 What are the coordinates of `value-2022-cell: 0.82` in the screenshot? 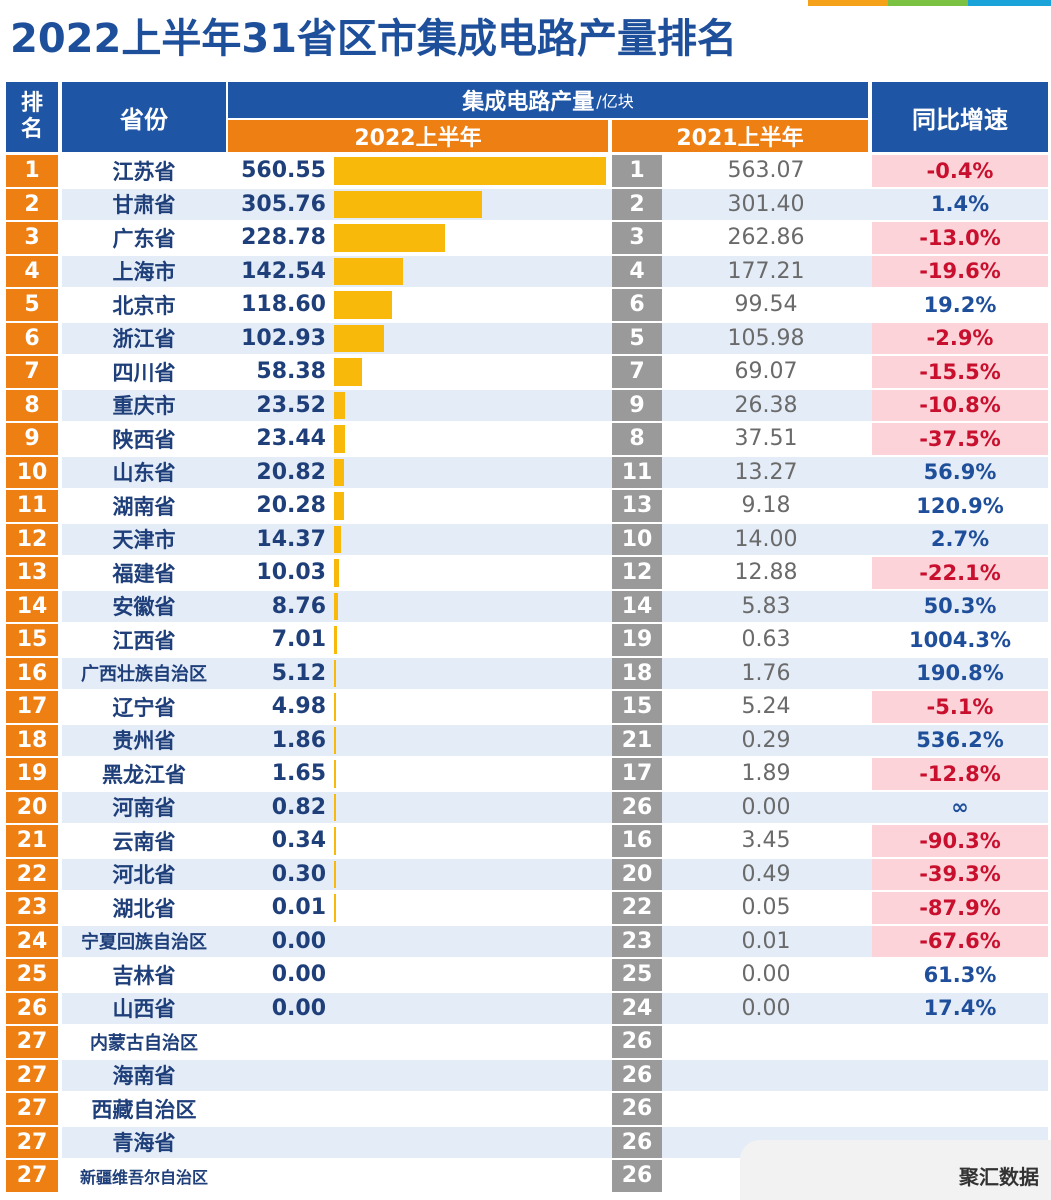 It's located at (298, 807).